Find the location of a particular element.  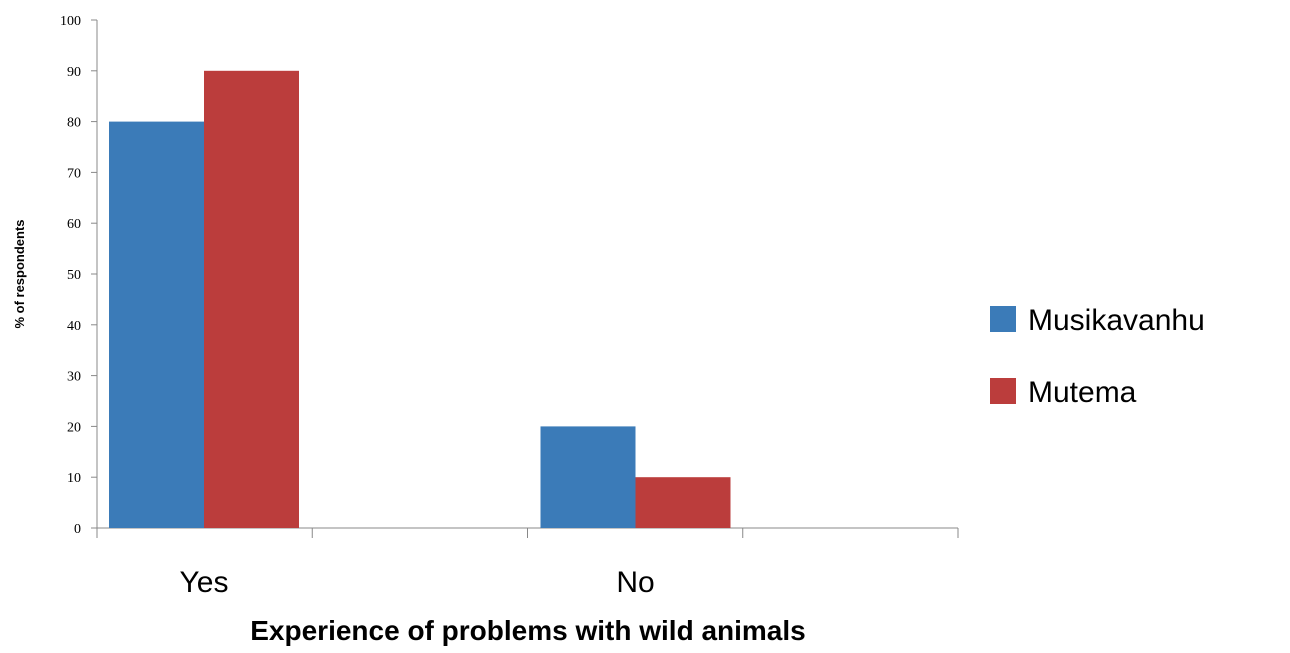

x-category-label: Yes is located at coordinates (204, 582).